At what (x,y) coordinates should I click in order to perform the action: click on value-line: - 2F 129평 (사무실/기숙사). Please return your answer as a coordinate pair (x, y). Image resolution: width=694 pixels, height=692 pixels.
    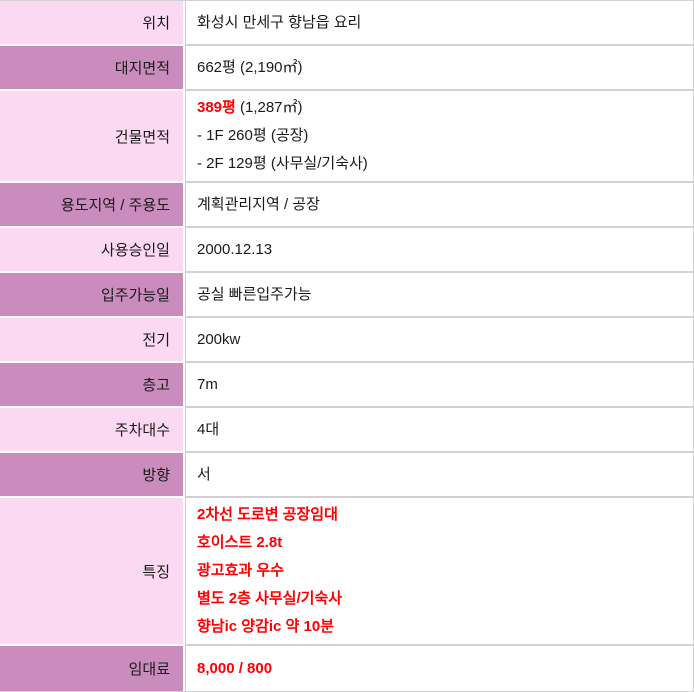
    Looking at the image, I should click on (442, 164).